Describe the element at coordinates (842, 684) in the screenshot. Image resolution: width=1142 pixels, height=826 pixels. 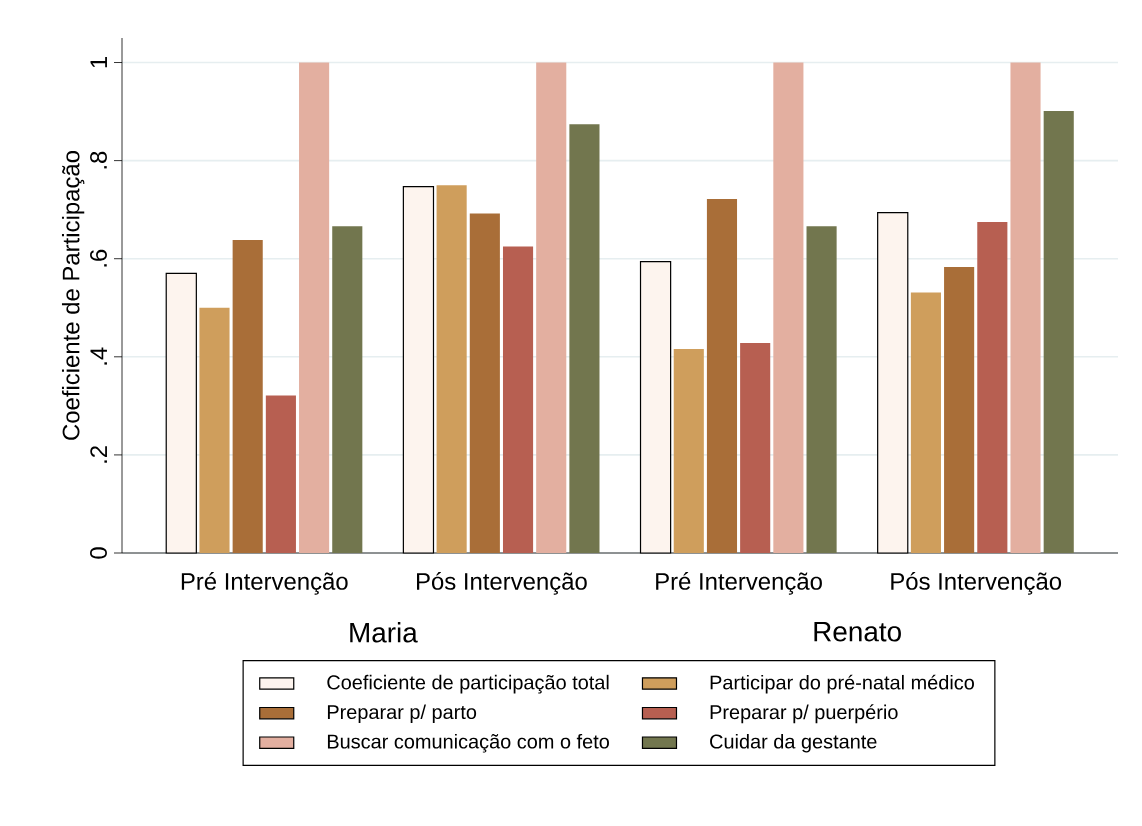
I see `legend-label: Participar do pré-natal médico` at that location.